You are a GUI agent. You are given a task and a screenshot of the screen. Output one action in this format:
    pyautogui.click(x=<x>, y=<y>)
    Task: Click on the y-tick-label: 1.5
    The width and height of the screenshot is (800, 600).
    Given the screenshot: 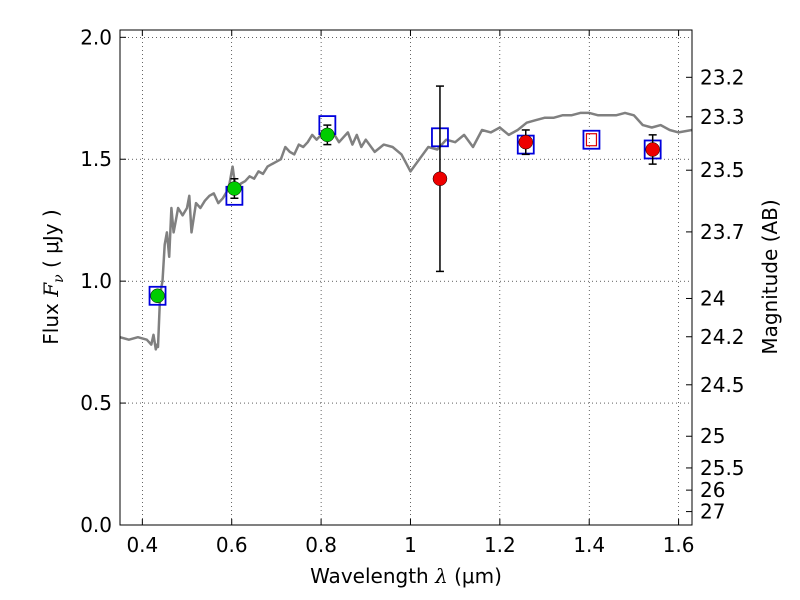 What is the action you would take?
    pyautogui.click(x=96, y=159)
    